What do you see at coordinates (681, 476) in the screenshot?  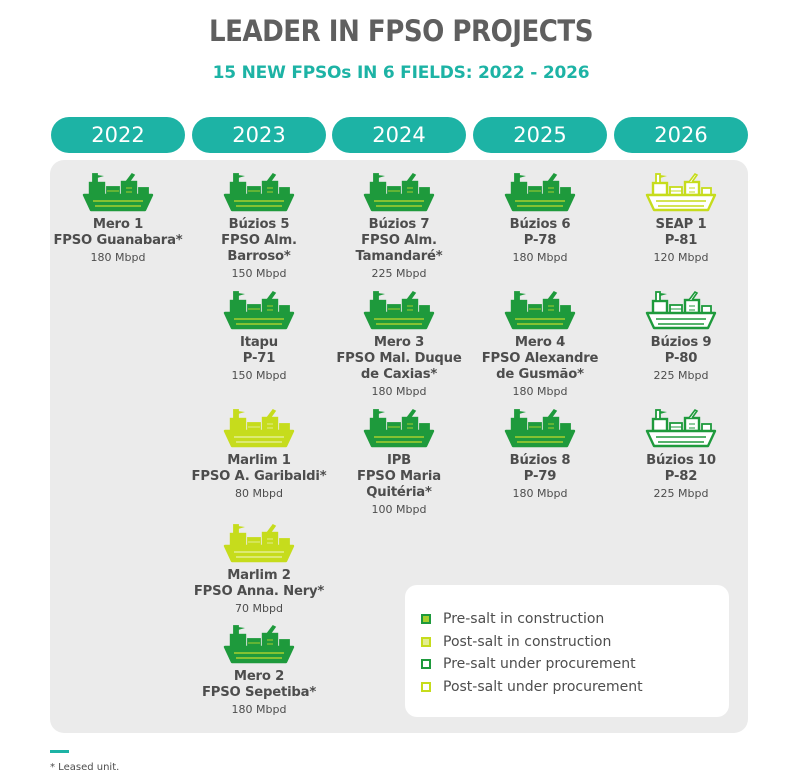 I see `fpso-unit-name-line: P-82` at bounding box center [681, 476].